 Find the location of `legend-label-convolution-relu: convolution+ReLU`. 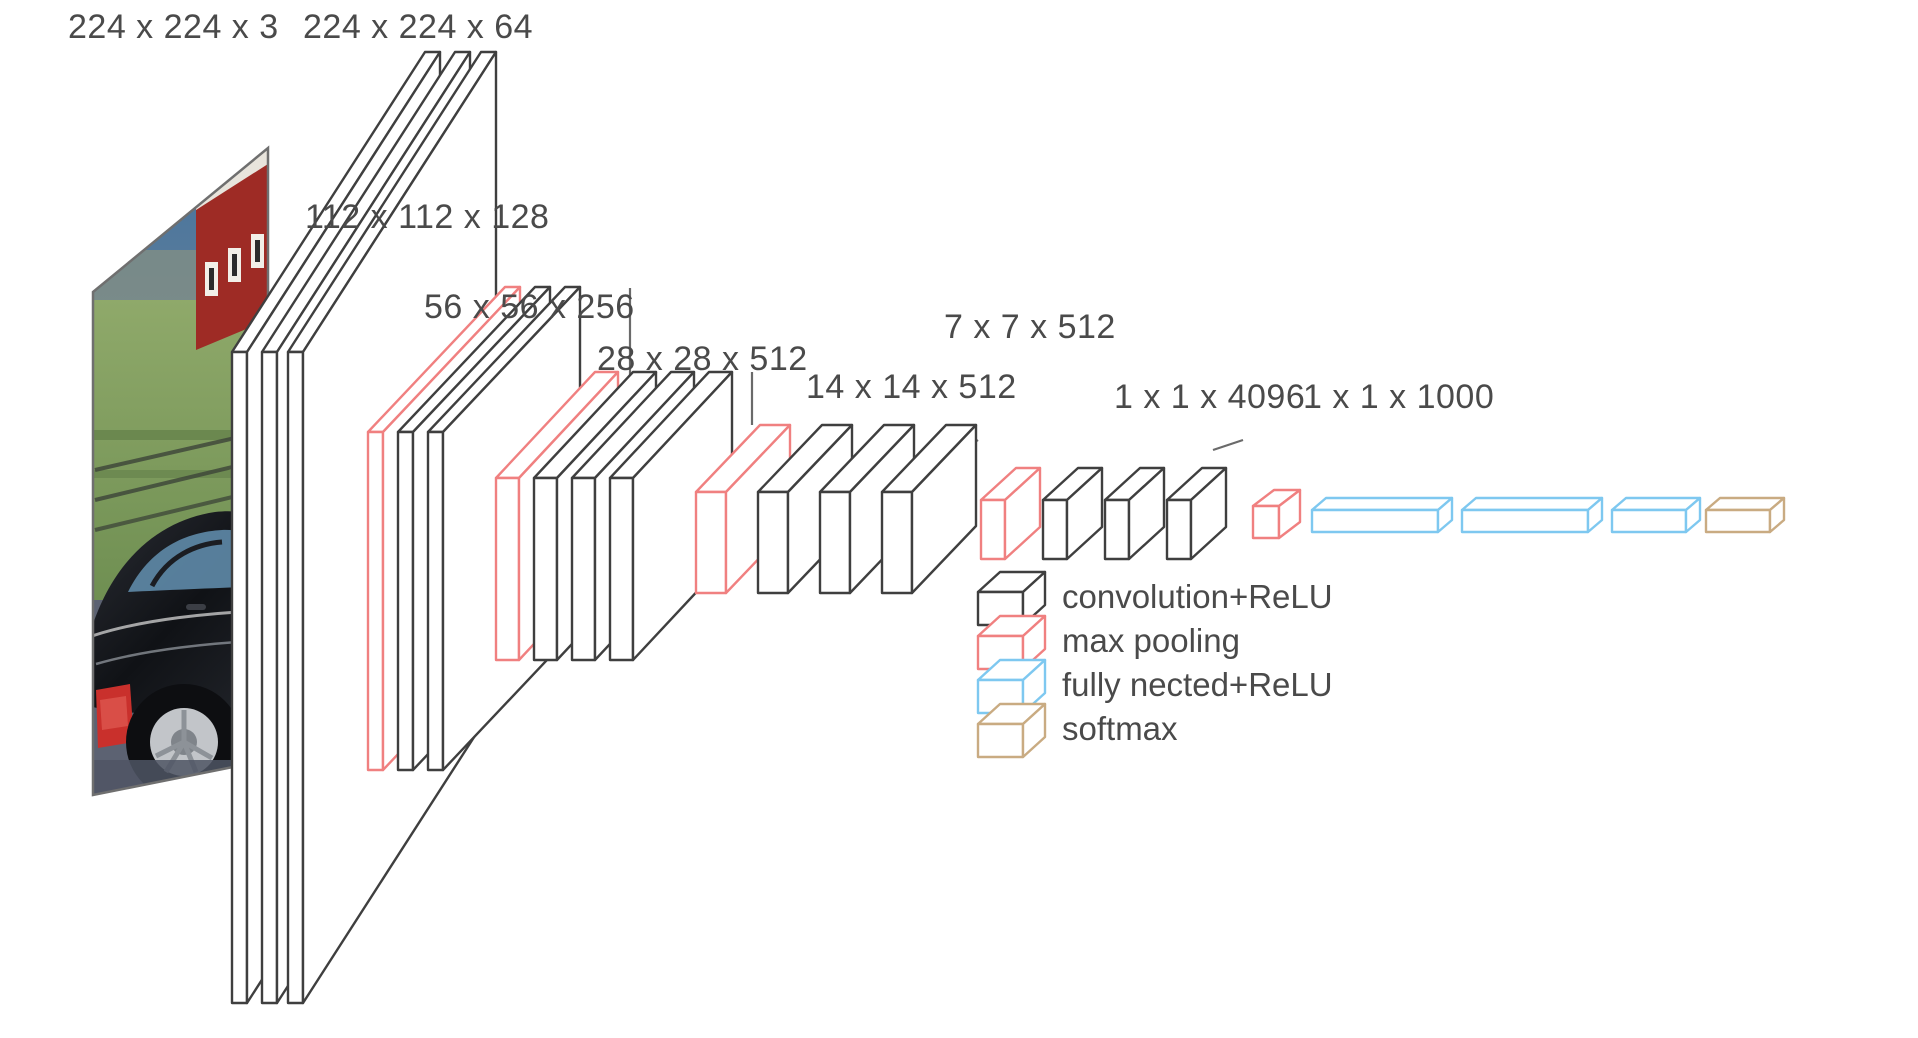

legend-label-convolution-relu: convolution+ReLU is located at coordinates (1197, 596).